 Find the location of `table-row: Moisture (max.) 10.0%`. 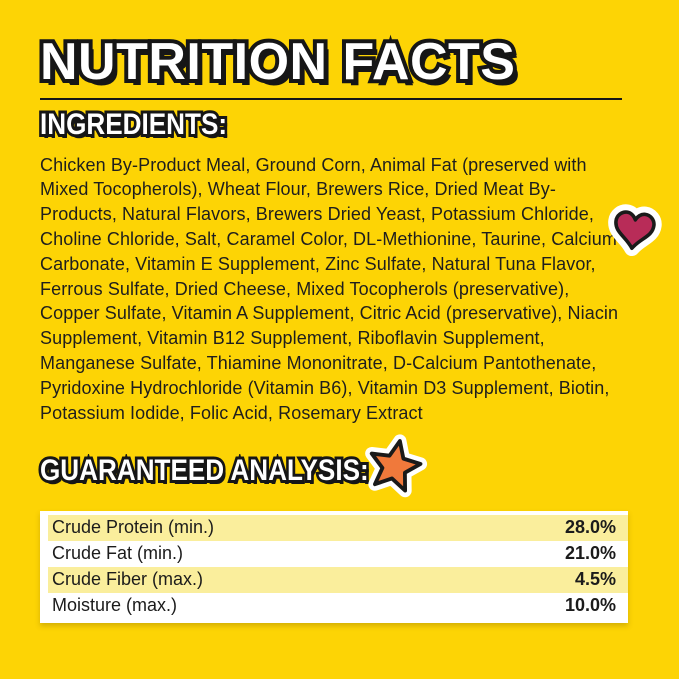

table-row: Moisture (max.) 10.0% is located at coordinates (338, 606).